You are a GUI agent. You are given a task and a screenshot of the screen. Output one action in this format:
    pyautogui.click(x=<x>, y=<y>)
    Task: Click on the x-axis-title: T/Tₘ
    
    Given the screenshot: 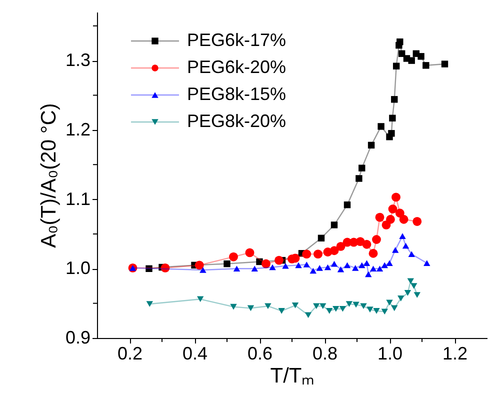 What is the action you would take?
    pyautogui.click(x=292, y=376)
    